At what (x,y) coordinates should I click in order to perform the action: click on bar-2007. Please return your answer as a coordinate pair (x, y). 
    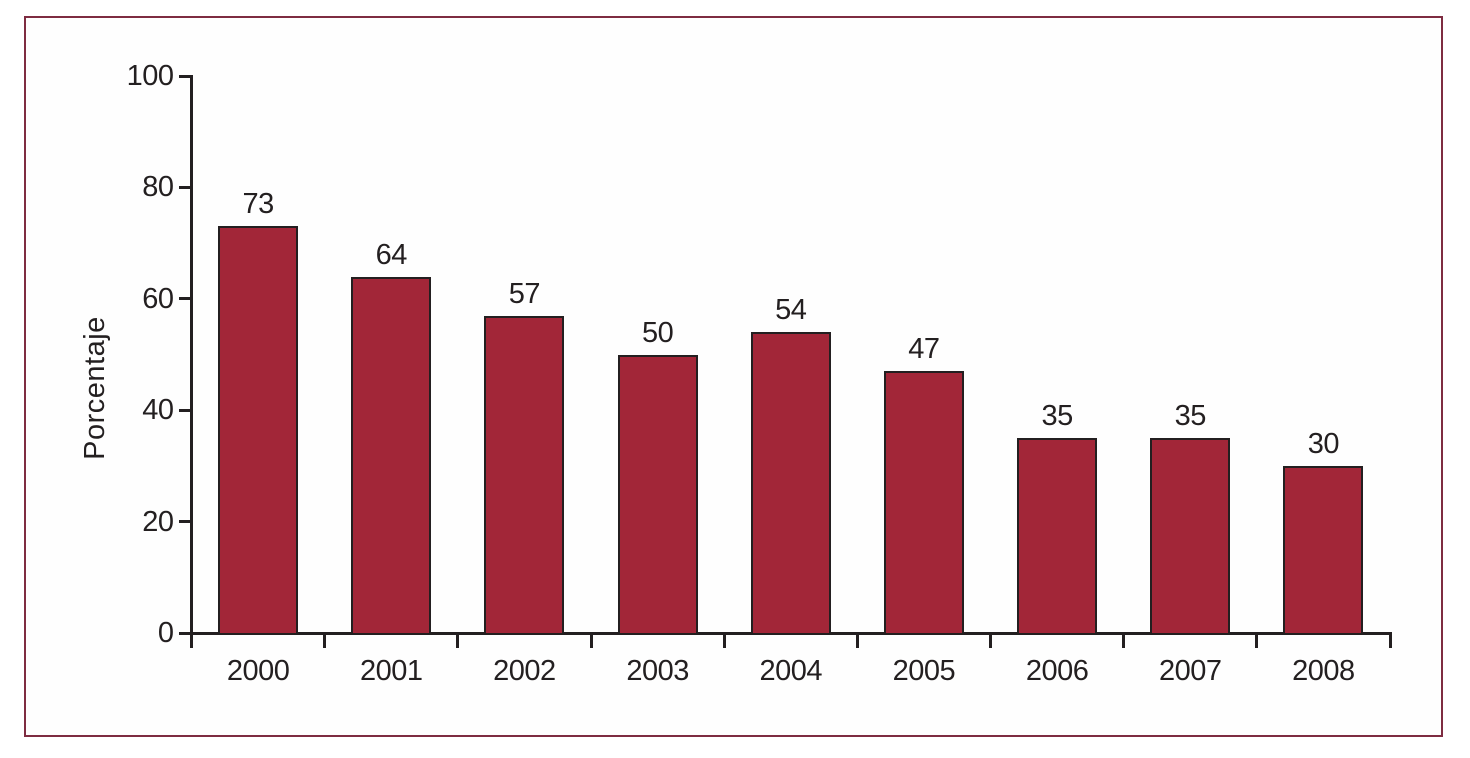
    Looking at the image, I should click on (1190, 535).